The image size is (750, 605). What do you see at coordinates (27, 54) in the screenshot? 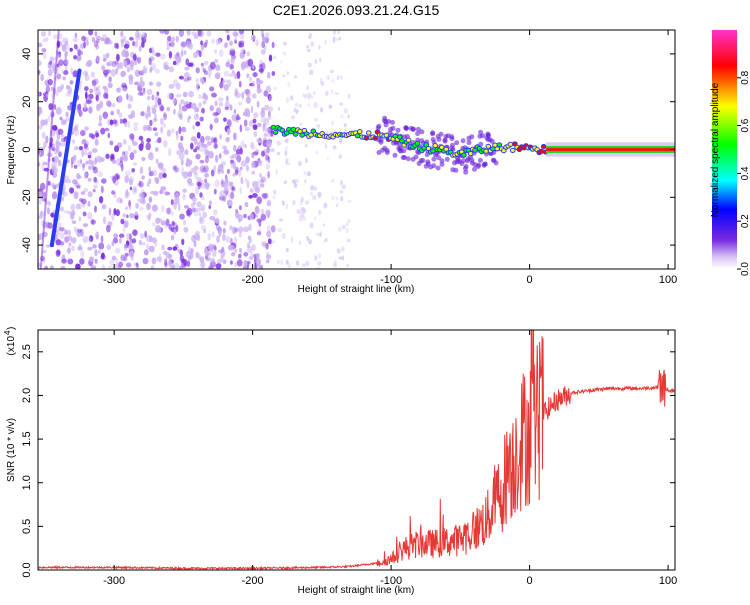
I see `y-tick-label: 40` at bounding box center [27, 54].